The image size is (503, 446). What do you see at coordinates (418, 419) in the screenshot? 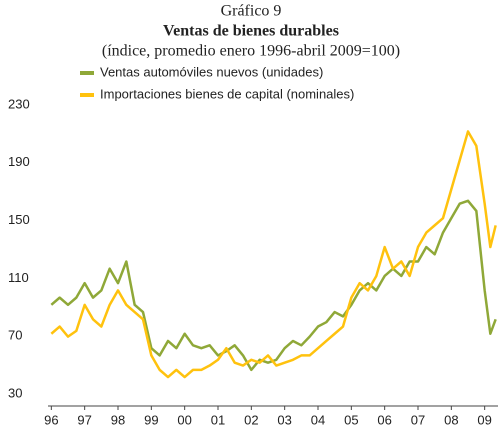
I see `x-tick-label: 07` at bounding box center [418, 419].